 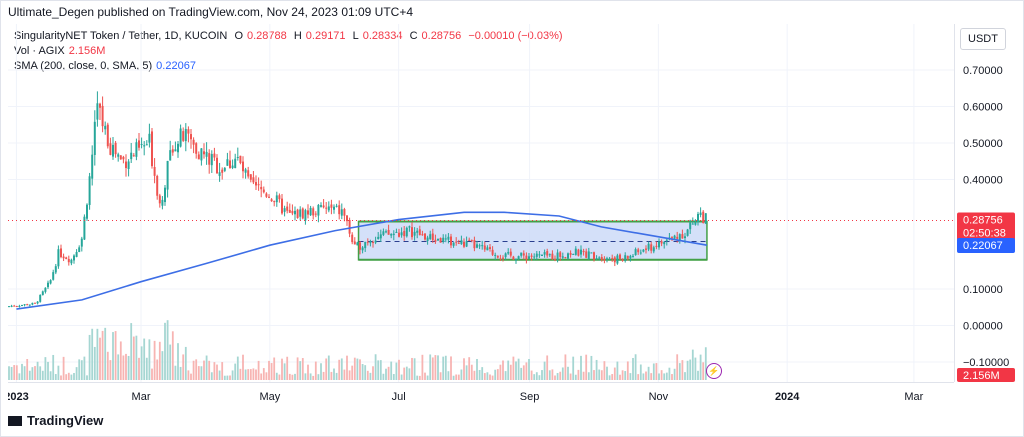 I want to click on volume-label: Vol · AGIX, so click(x=39, y=51).